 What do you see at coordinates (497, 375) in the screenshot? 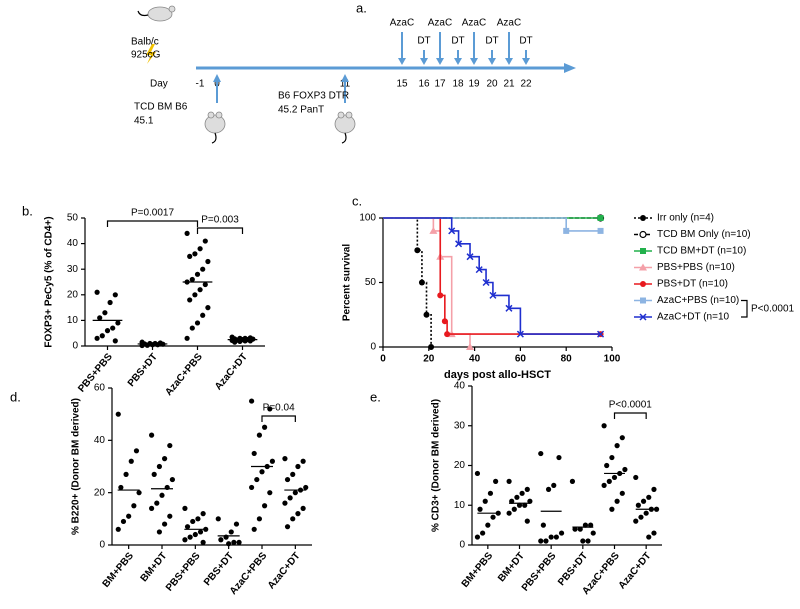
I see `x-axis-title: days post allo-HSCT` at bounding box center [497, 375].